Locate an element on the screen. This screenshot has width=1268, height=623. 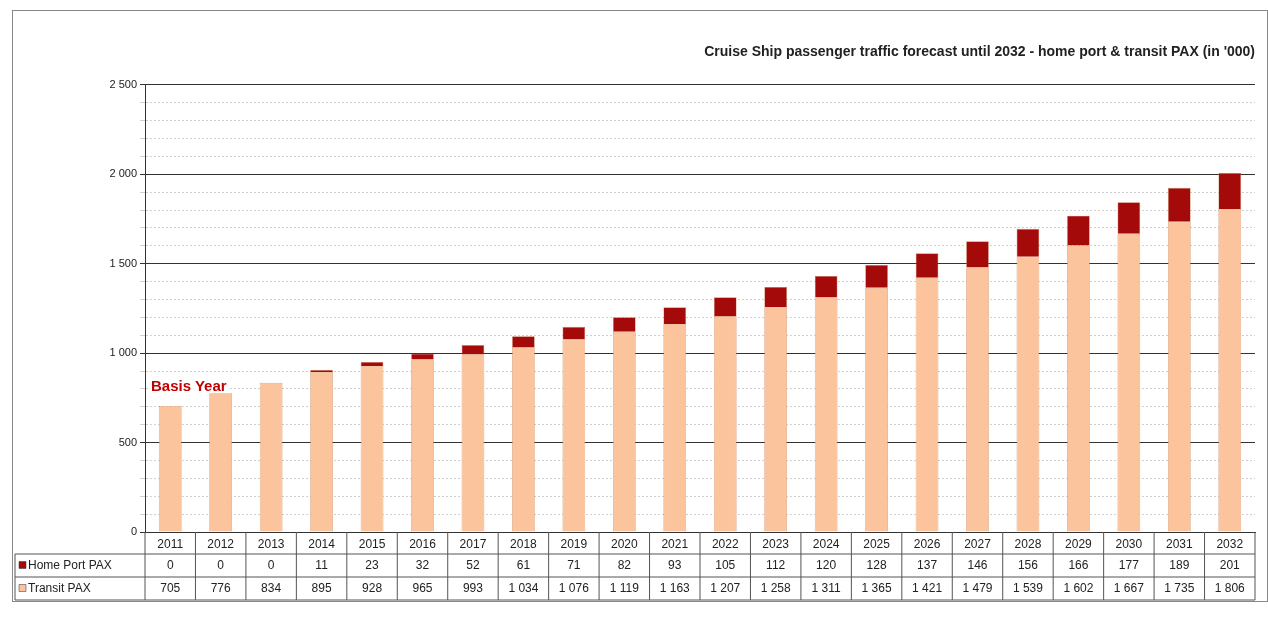
x-tick-label: 2015 is located at coordinates (372, 543).